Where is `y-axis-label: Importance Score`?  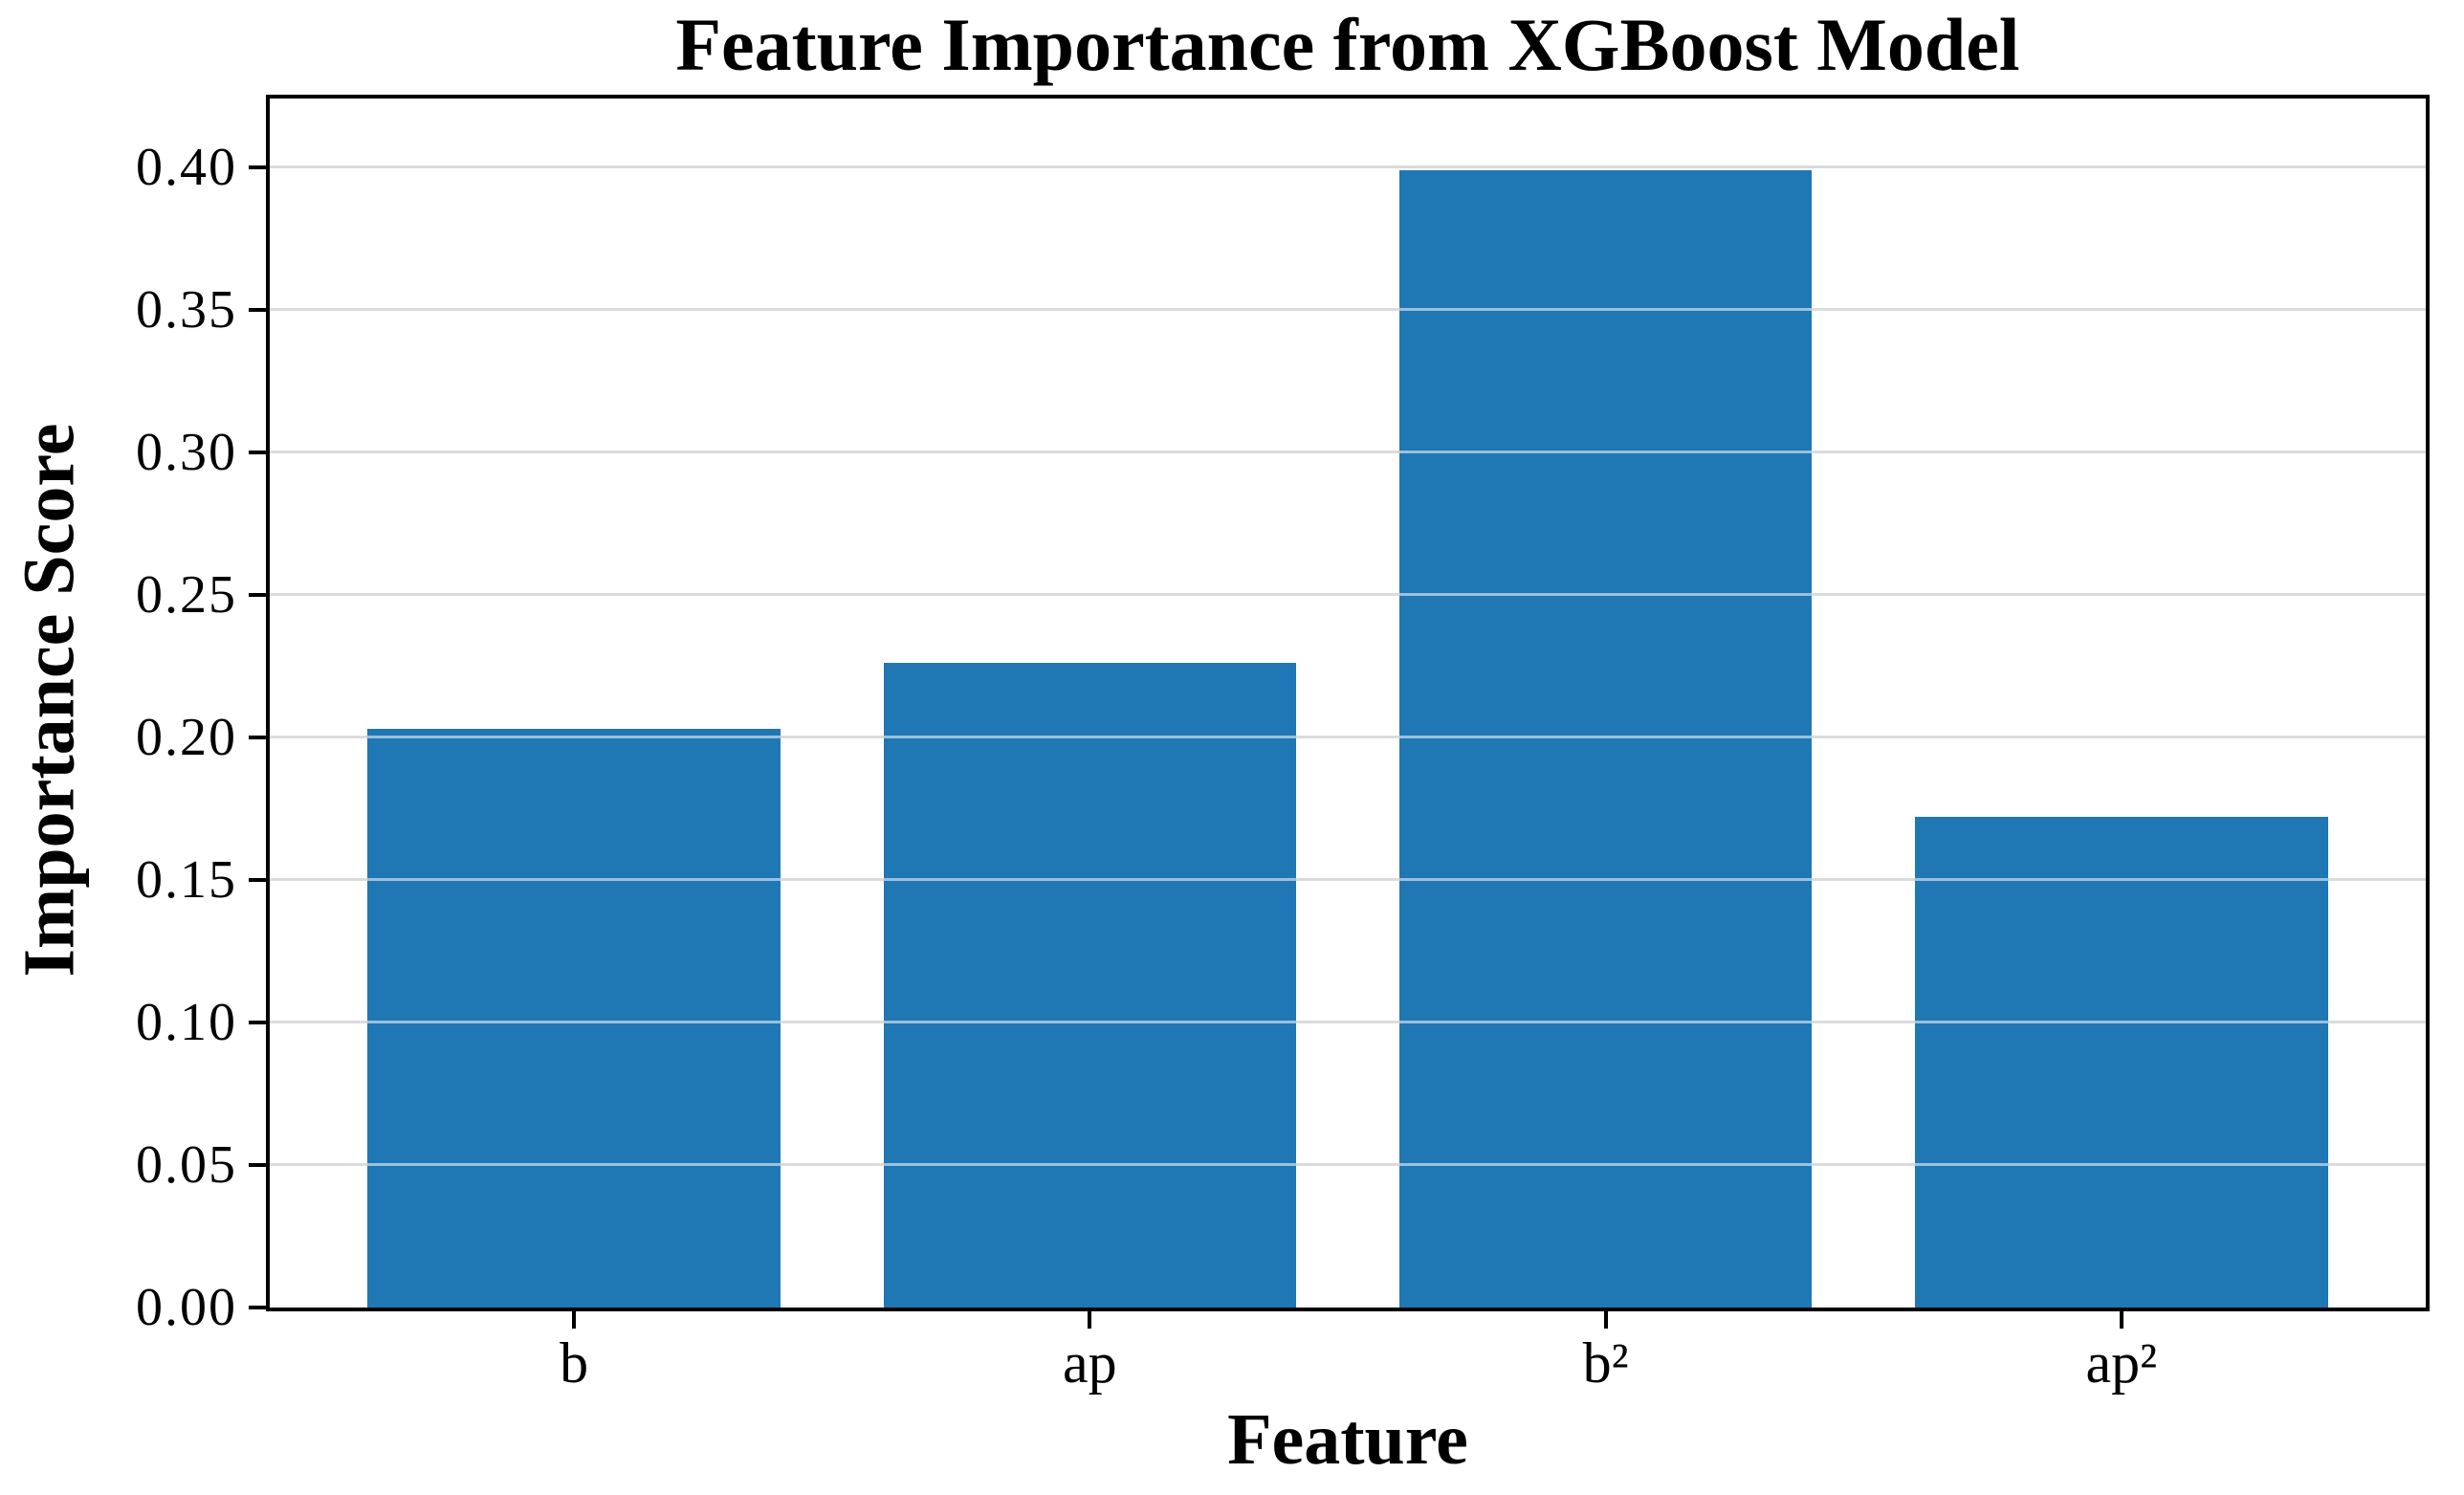
y-axis-label: Importance Score is located at coordinates (49, 700).